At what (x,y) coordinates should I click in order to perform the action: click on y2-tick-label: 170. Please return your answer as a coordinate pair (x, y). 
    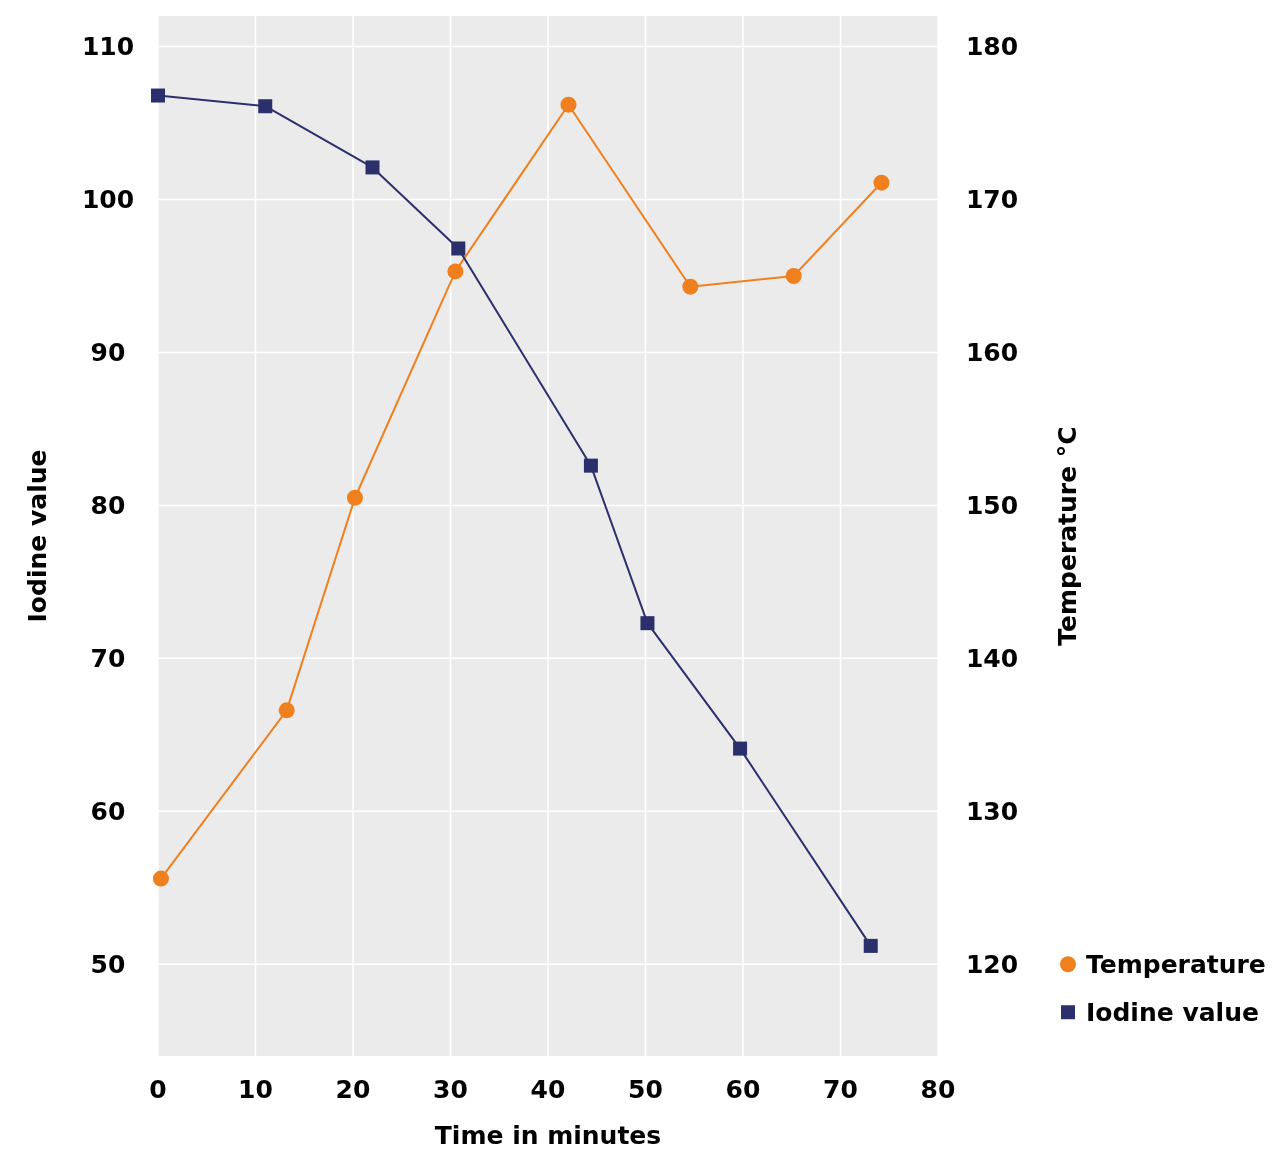
    Looking at the image, I should click on (992, 200).